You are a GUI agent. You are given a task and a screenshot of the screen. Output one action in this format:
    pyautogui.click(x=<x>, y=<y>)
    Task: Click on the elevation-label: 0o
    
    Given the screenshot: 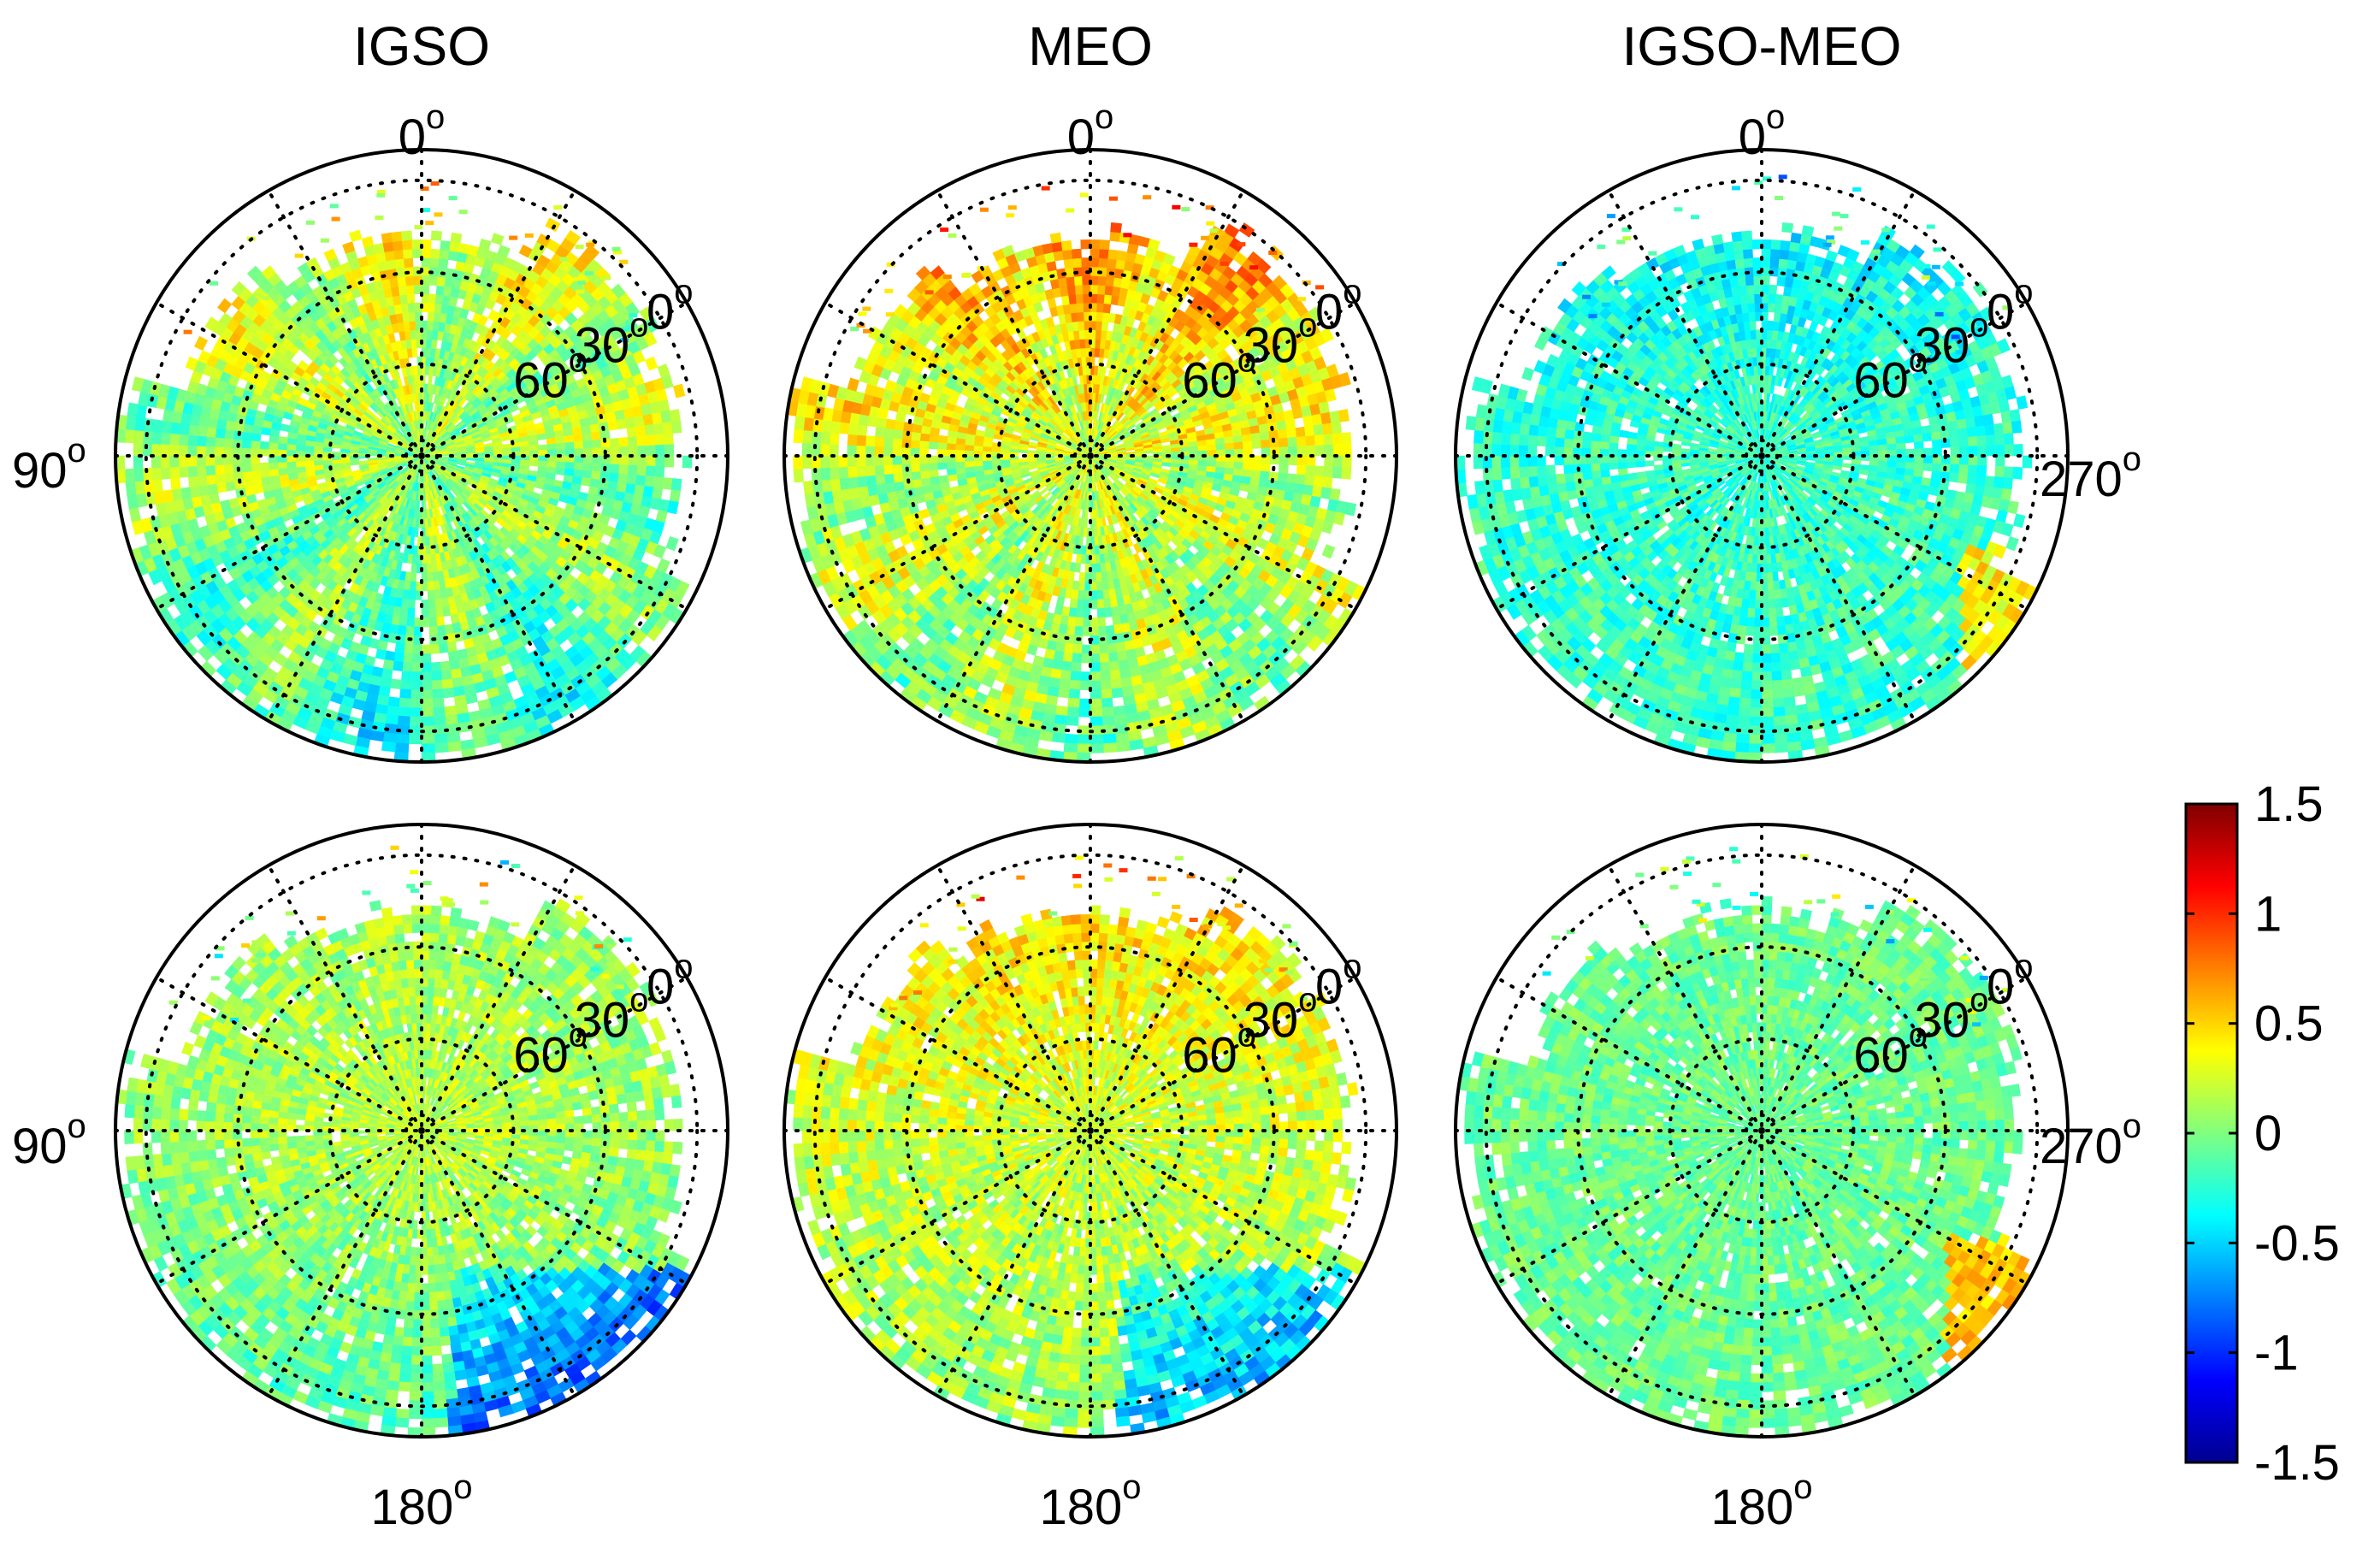 What is the action you would take?
    pyautogui.click(x=671, y=306)
    